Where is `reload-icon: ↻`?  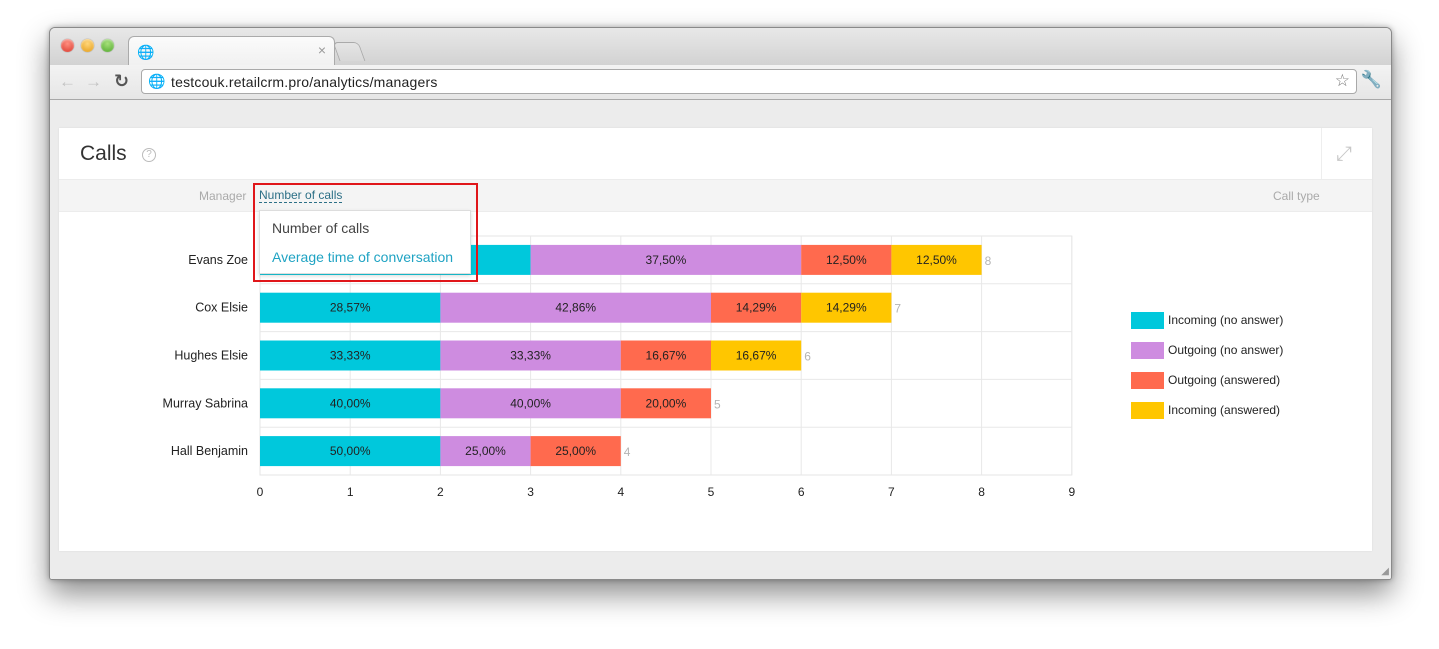
reload-icon: ↻ is located at coordinates (122, 81).